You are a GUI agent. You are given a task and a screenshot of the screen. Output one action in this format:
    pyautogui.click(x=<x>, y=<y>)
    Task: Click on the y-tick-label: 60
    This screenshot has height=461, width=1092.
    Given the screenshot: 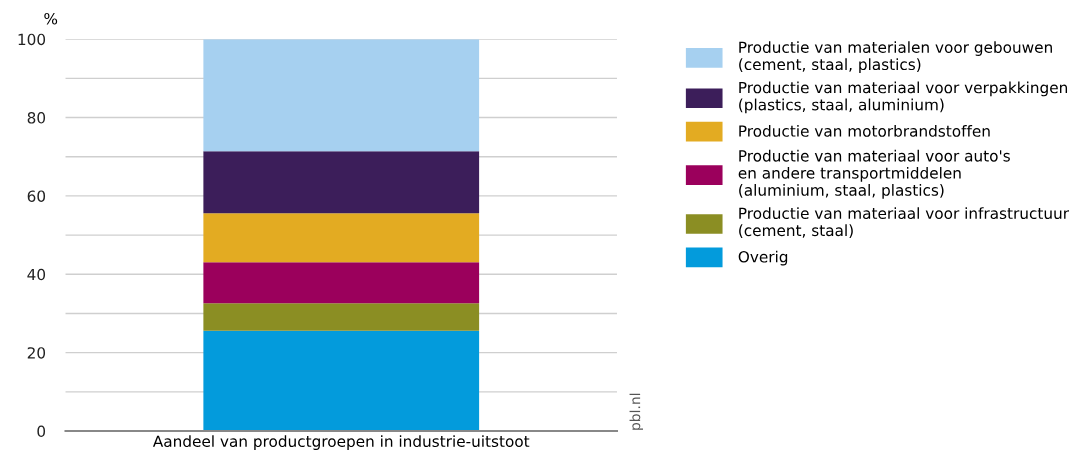 What is the action you would take?
    pyautogui.click(x=36, y=196)
    